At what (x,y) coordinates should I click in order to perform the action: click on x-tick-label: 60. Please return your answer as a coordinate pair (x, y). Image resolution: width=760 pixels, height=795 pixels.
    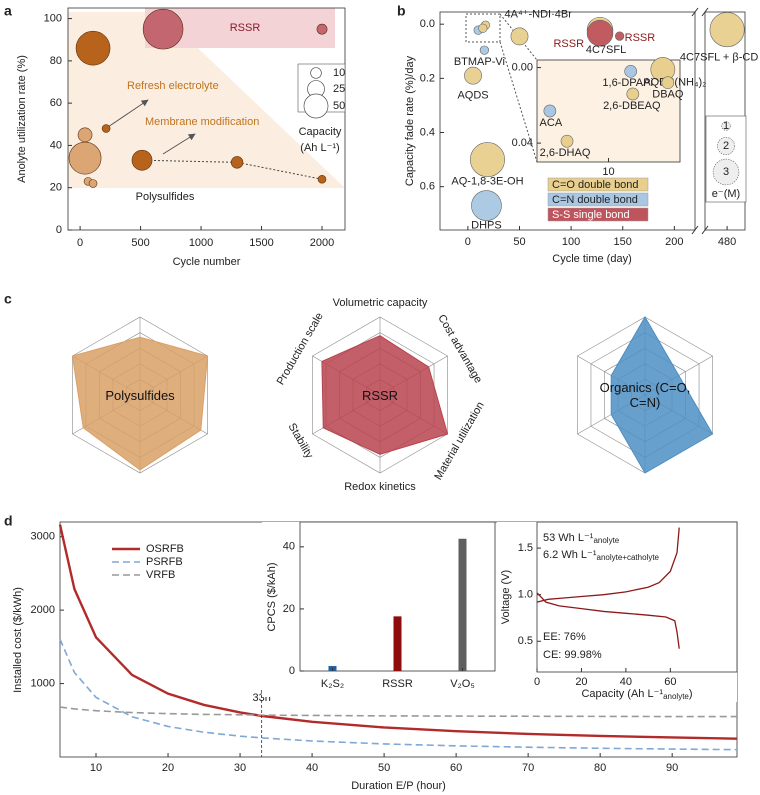
    Looking at the image, I should click on (670, 682).